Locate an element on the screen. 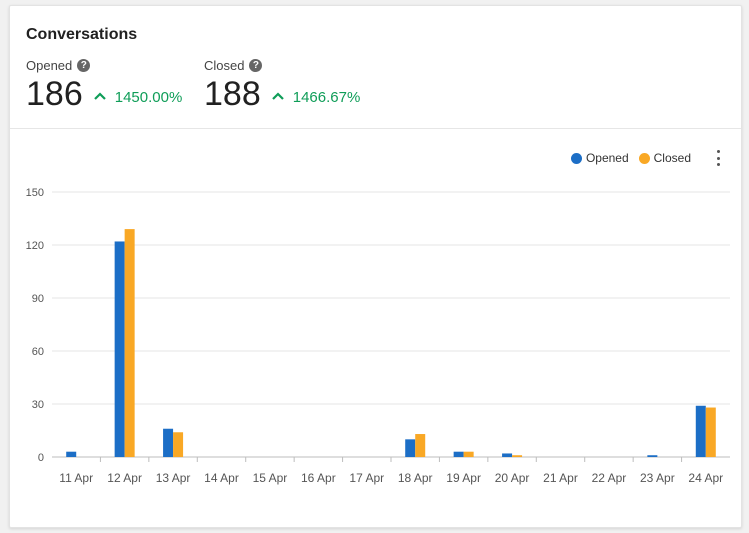 The width and height of the screenshot is (749, 533). legend-item-closed: Closed is located at coordinates (664, 158).